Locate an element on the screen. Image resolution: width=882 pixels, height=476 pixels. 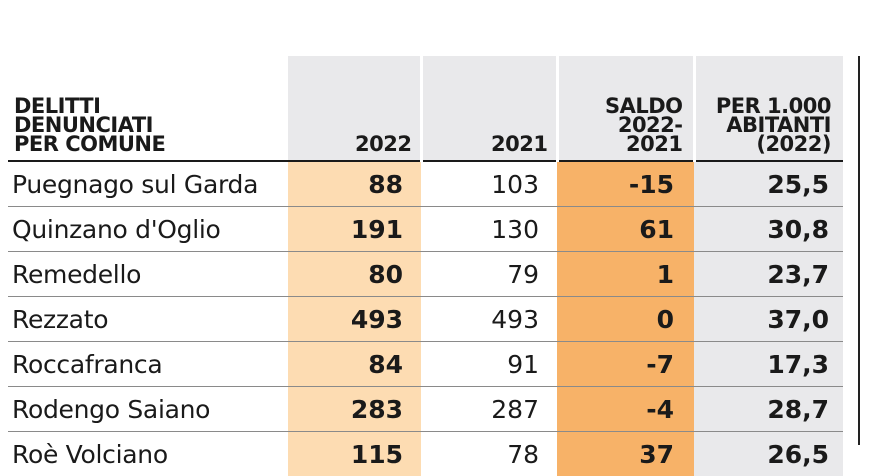
cell-per-abitanti: 25,5 is located at coordinates (768, 184).